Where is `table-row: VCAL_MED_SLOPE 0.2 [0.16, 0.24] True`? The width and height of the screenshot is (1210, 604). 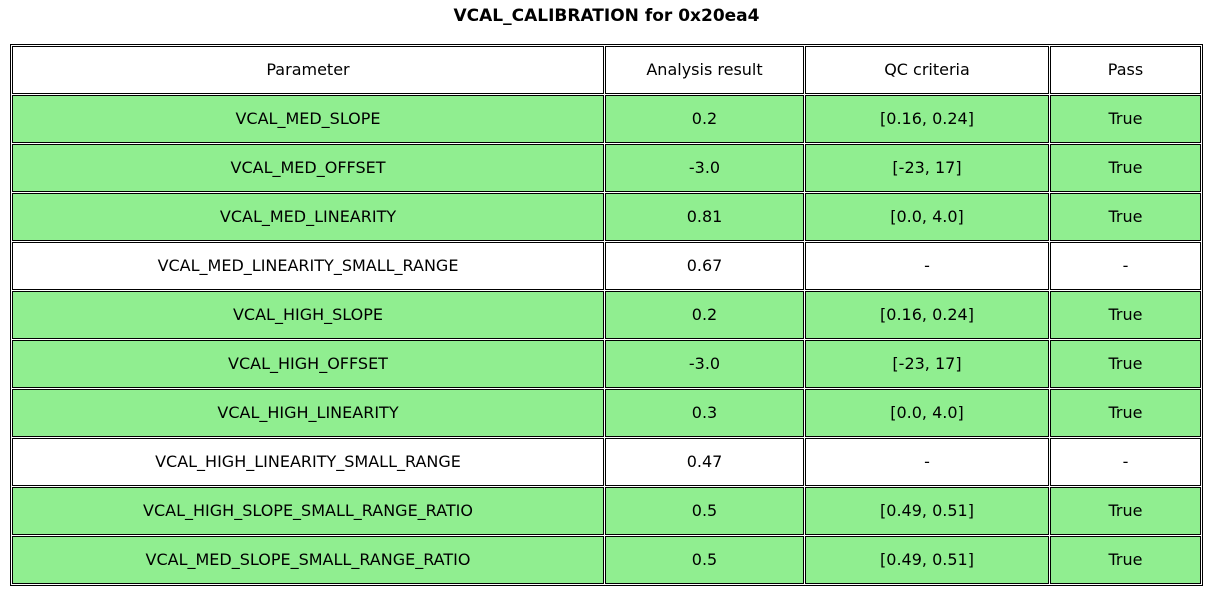 table-row: VCAL_MED_SLOPE 0.2 [0.16, 0.24] True is located at coordinates (606, 119).